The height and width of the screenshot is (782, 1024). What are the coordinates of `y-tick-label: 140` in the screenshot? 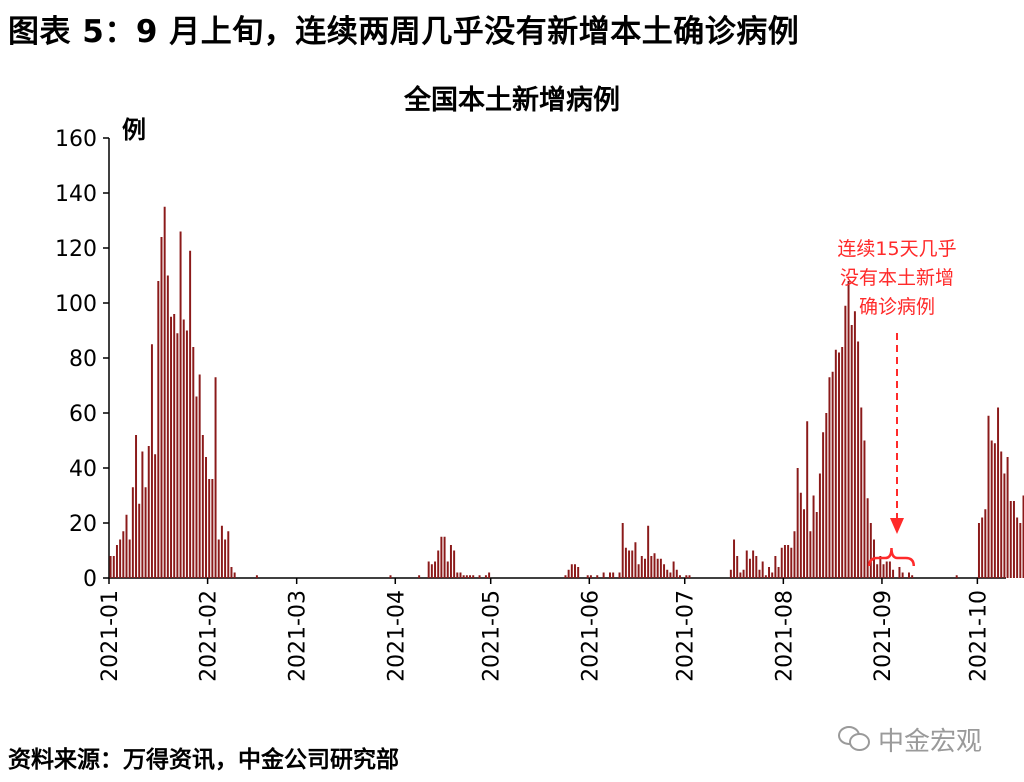 It's located at (76, 194).